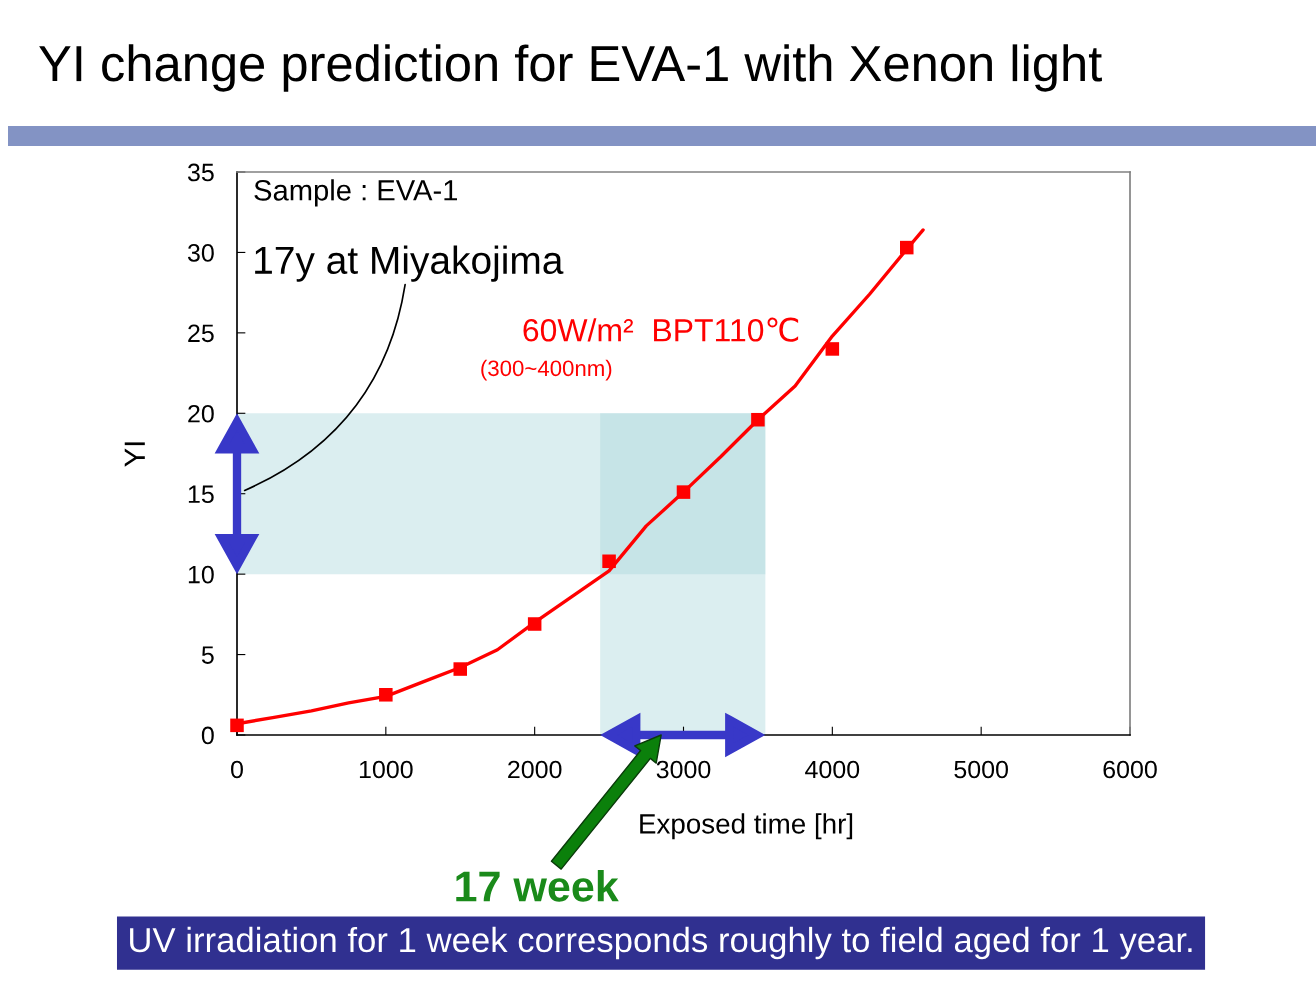 Image resolution: width=1316 pixels, height=981 pixels. What do you see at coordinates (200, 172) in the screenshot?
I see `y-tick-label: 35` at bounding box center [200, 172].